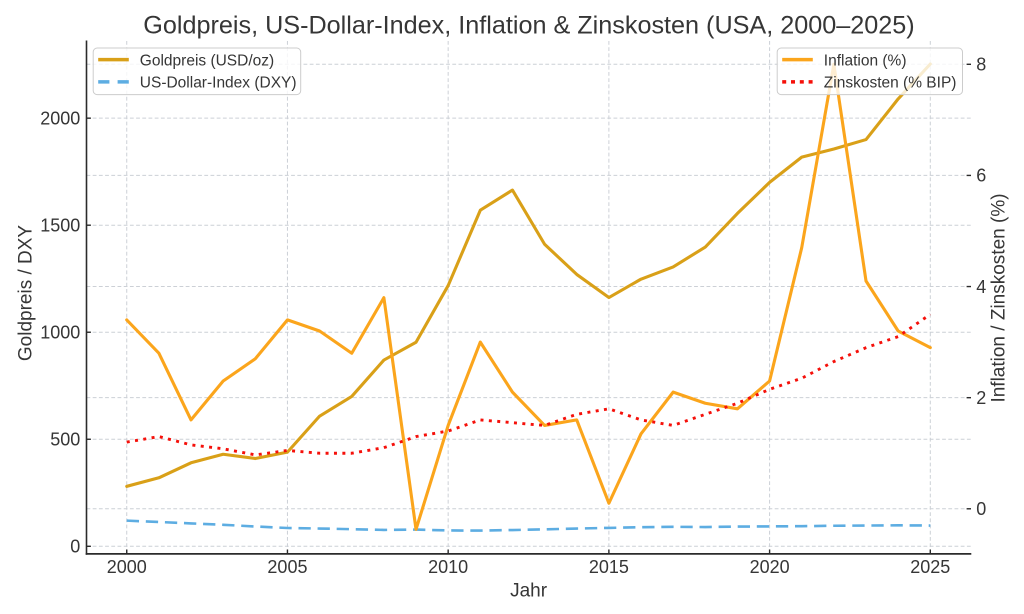 This screenshot has height=614, width=1024. What do you see at coordinates (25, 293) in the screenshot?
I see `svg-text: Goldpreis / DXY` at bounding box center [25, 293].